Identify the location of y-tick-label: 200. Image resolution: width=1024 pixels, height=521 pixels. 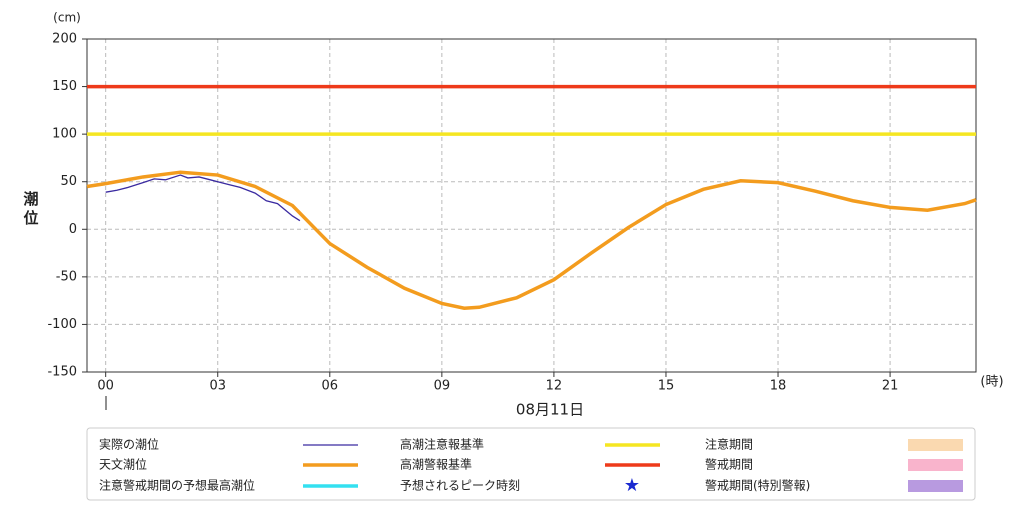
(64, 39).